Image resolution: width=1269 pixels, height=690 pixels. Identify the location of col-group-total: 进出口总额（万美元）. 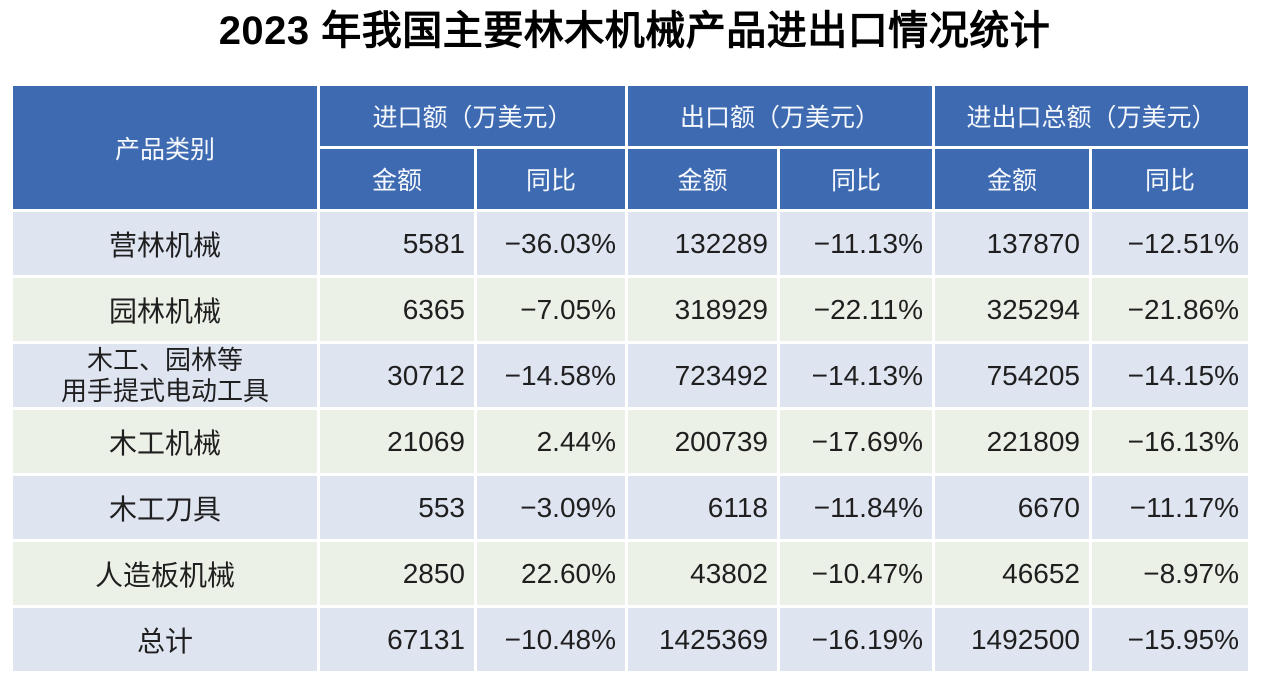
(1091, 116).